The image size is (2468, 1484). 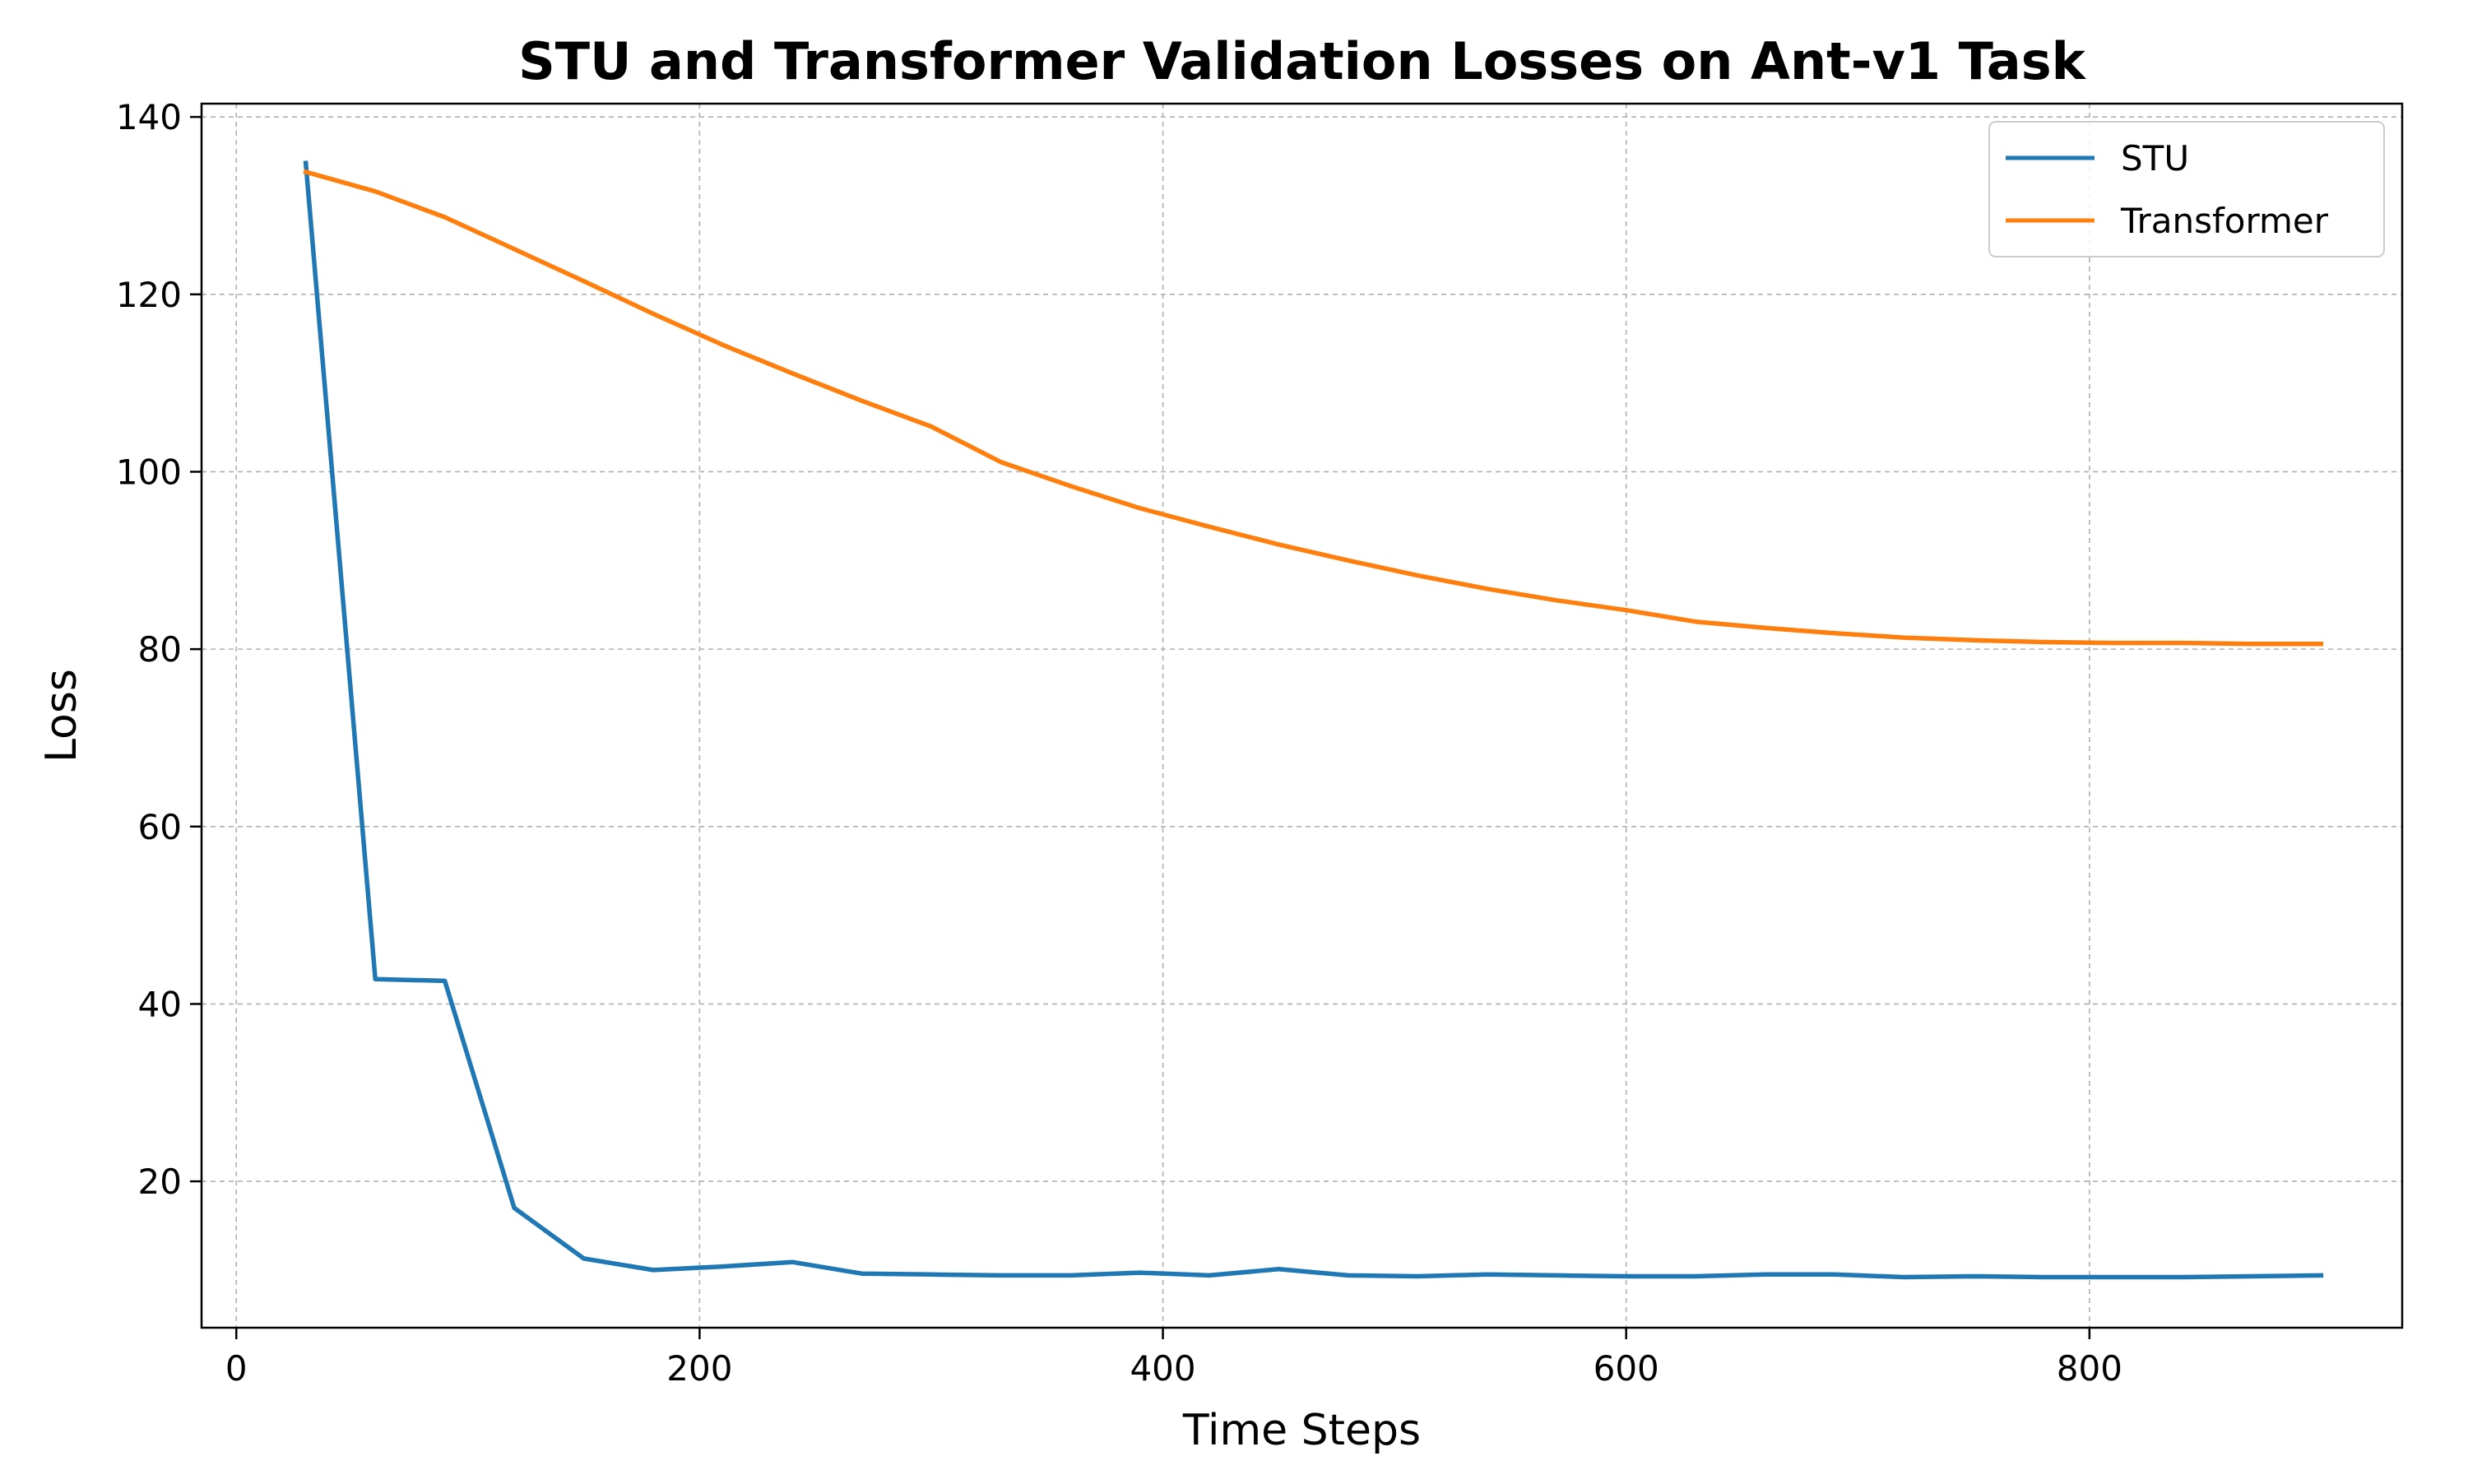 What do you see at coordinates (2155, 158) in the screenshot?
I see `legend-label-stu: STU` at bounding box center [2155, 158].